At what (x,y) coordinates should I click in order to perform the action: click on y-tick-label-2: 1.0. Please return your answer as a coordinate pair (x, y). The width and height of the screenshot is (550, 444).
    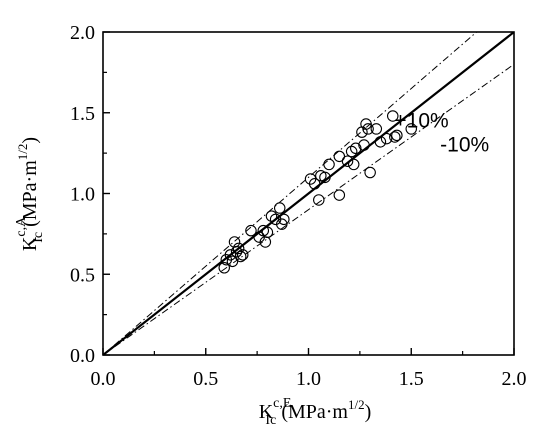
    Looking at the image, I should click on (82, 195).